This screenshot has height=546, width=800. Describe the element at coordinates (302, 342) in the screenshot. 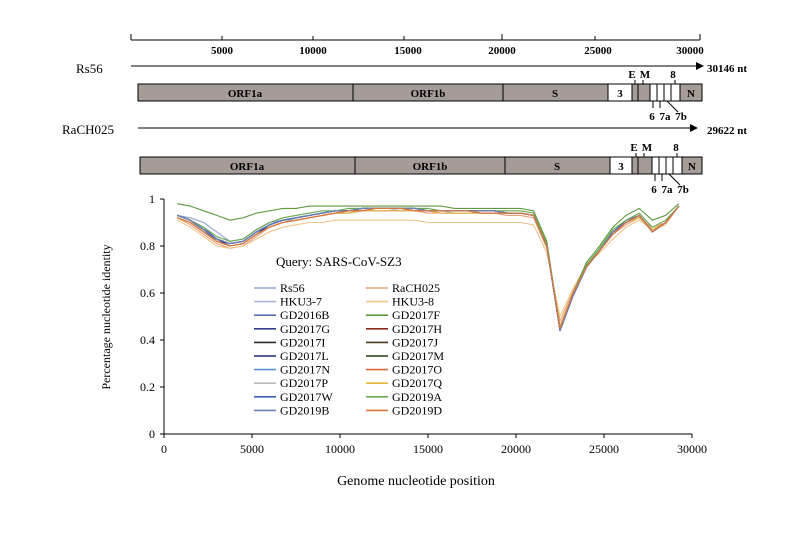

I see `legend-label: GD2017I` at that location.